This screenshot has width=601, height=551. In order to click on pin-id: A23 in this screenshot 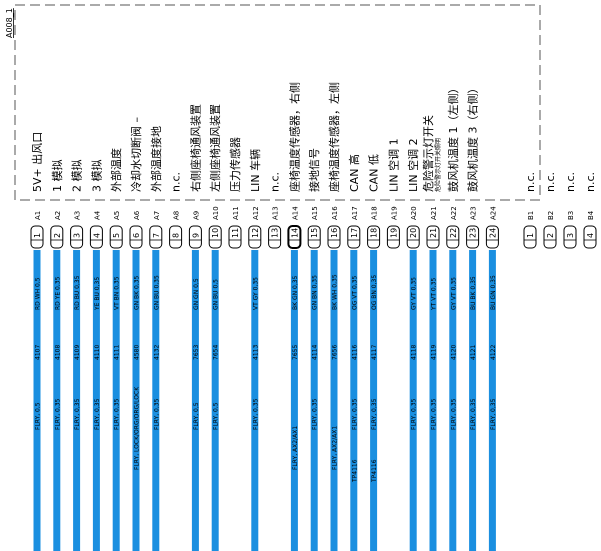, I will do `click(474, 213)`.